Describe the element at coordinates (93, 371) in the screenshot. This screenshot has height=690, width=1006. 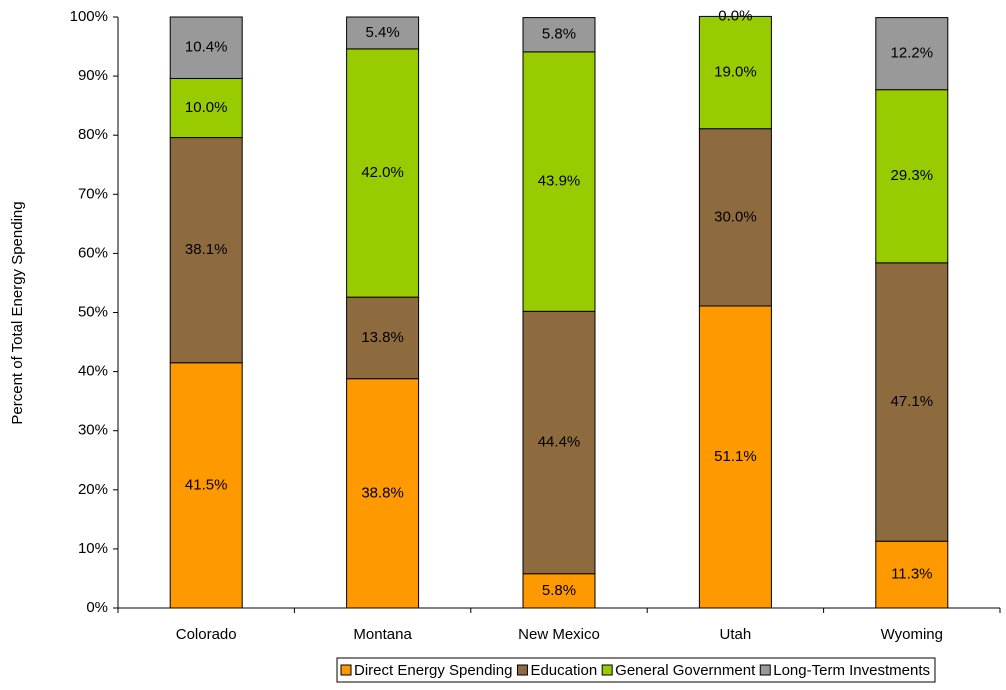
I see `y-tick-label: 40%` at that location.